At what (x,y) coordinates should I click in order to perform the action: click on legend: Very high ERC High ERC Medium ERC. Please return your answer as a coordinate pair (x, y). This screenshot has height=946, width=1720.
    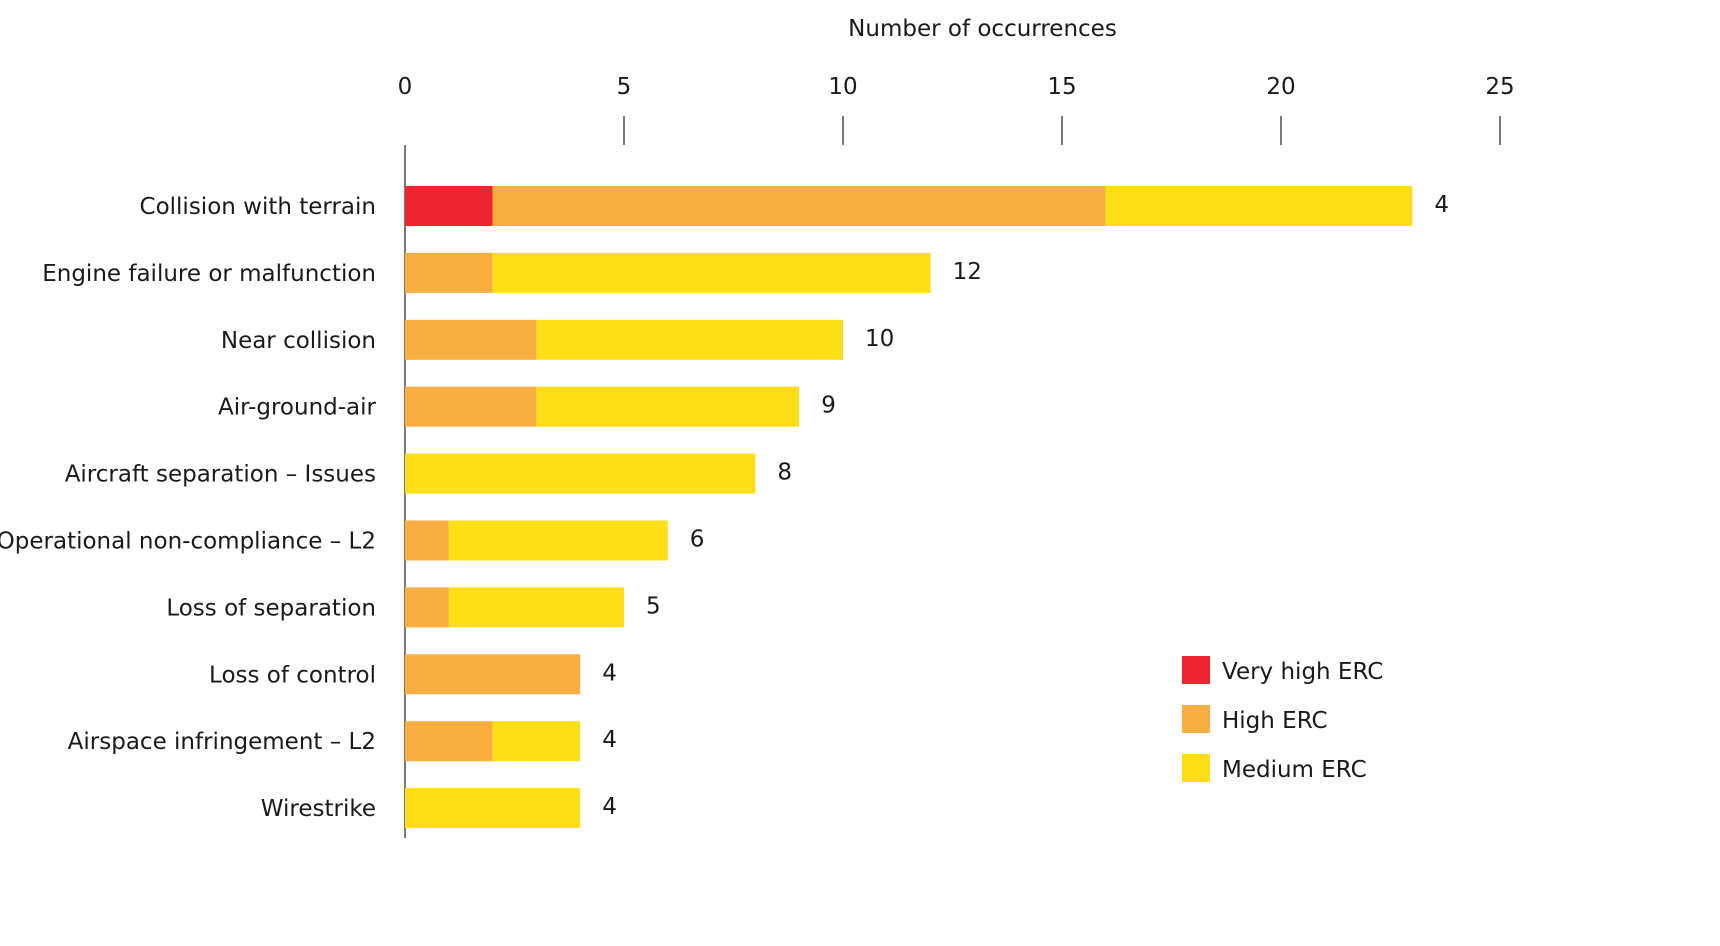
    Looking at the image, I should click on (1282, 719).